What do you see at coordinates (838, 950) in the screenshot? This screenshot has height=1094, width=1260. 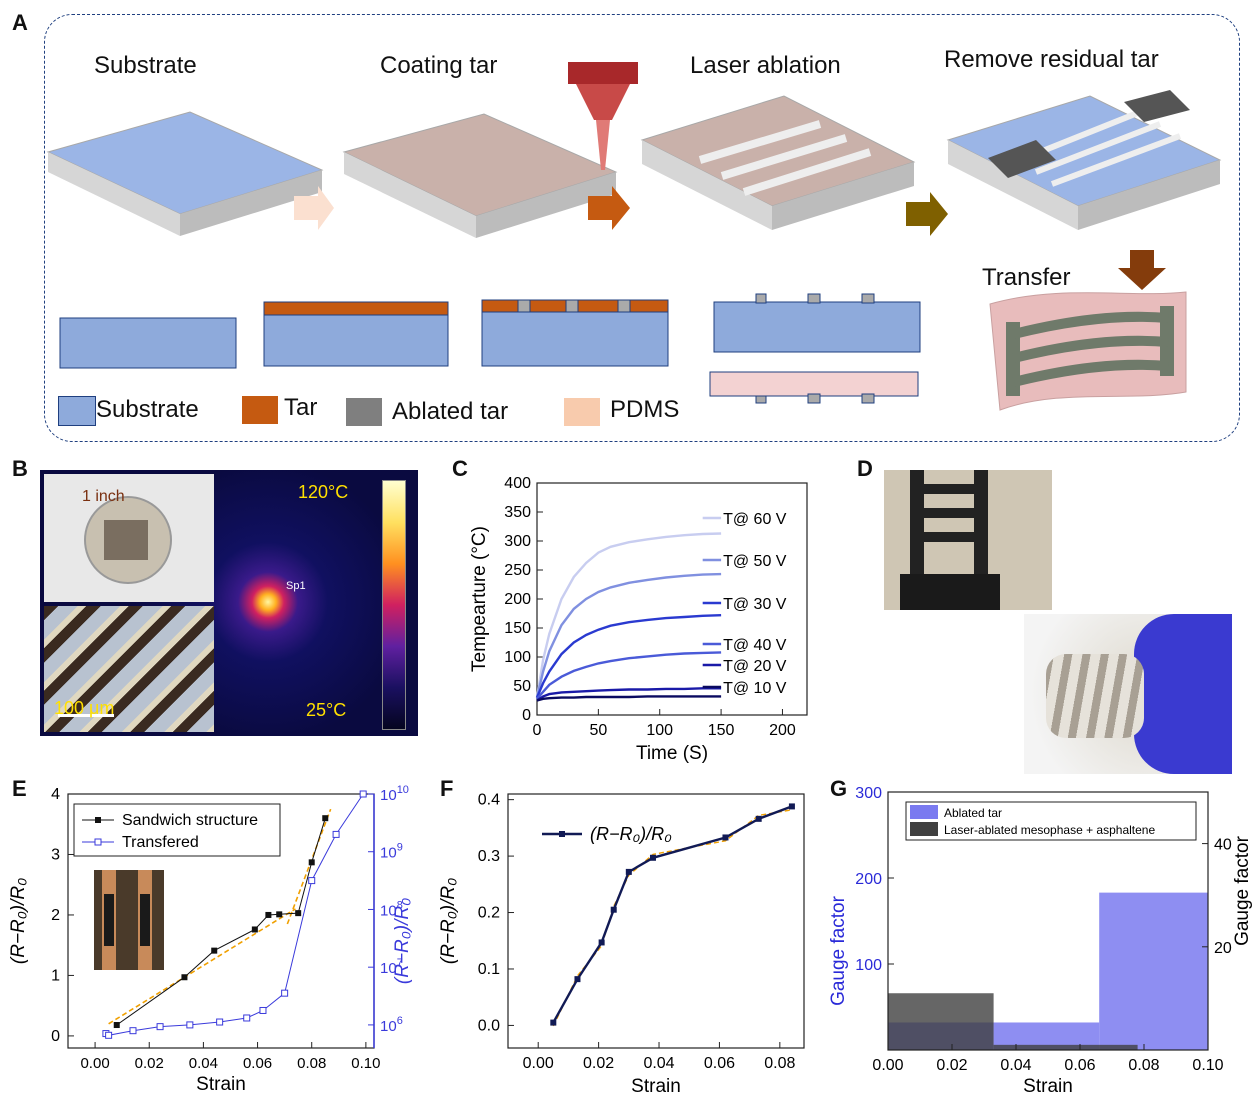 I see `y-axis-label-left: Gauge factor` at bounding box center [838, 950].